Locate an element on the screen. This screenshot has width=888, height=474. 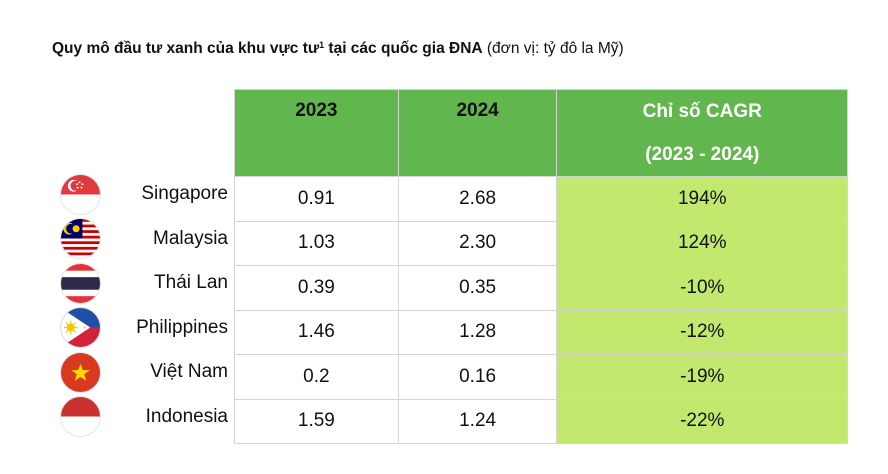
value-2023: 0.2 is located at coordinates (316, 377).